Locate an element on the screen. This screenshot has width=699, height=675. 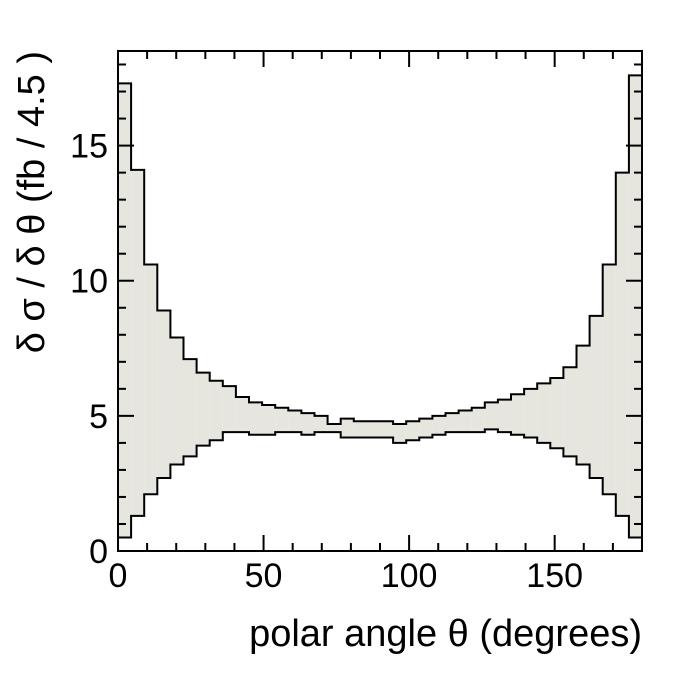
y-tick-label: 0 is located at coordinates (98, 552).